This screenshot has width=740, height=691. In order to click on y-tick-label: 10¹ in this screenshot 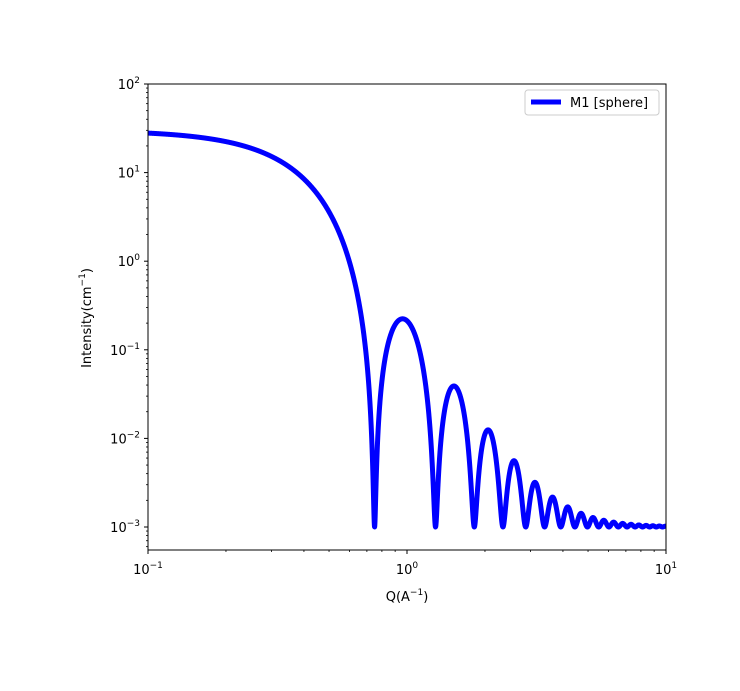, I will do `click(129, 173)`.